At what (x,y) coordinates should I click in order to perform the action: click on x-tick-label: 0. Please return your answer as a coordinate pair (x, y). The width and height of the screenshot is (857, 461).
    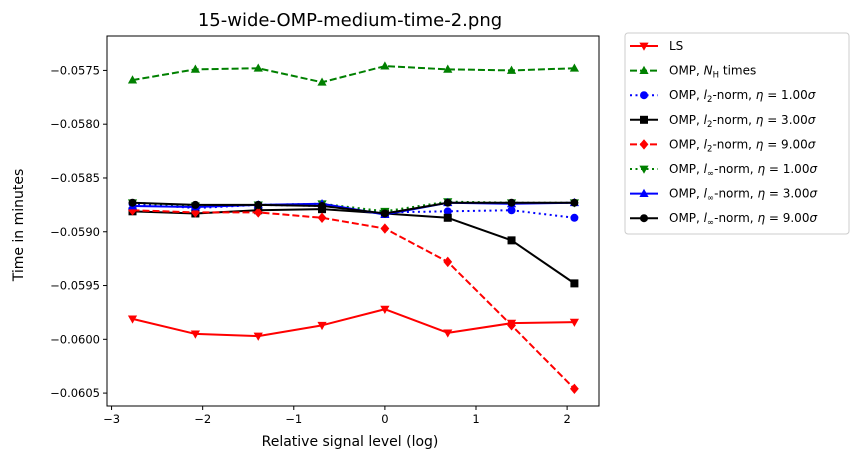
    Looking at the image, I should click on (384, 419).